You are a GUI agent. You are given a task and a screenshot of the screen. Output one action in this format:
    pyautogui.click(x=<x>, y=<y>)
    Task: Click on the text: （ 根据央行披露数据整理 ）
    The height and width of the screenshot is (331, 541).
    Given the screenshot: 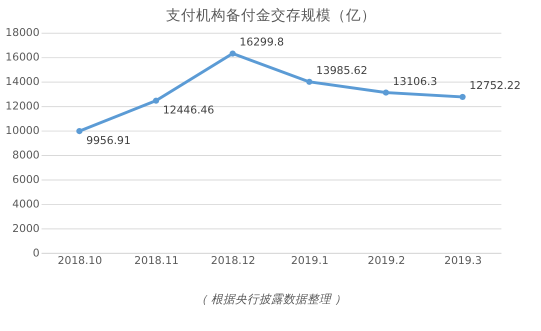 What is the action you would take?
    pyautogui.click(x=271, y=299)
    